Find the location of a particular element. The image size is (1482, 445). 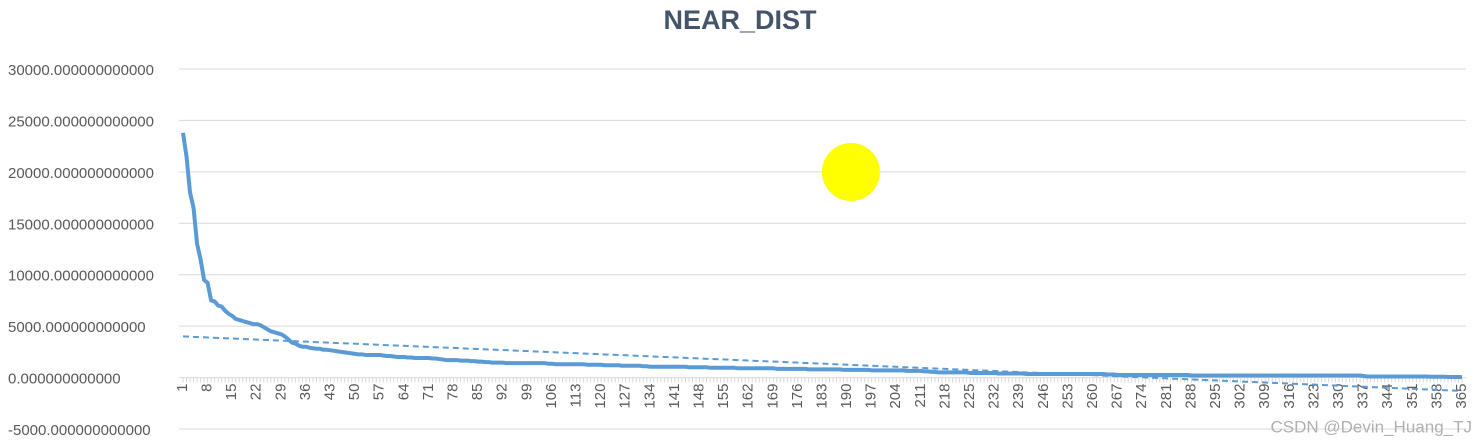

y-tick-label: 5000.000000000000 is located at coordinates (77, 327).